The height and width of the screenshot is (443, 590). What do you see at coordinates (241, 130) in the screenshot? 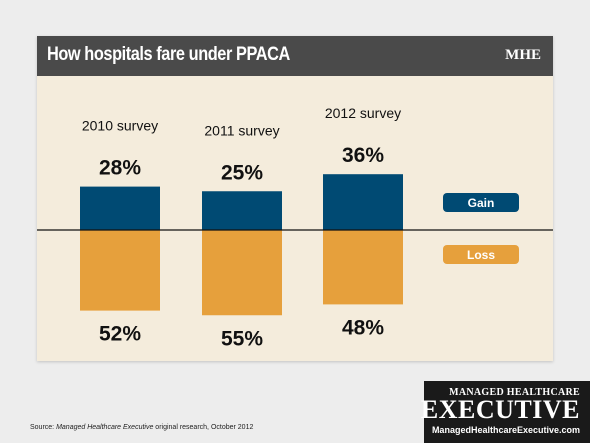
I see `category-label-2: 2011 survey` at bounding box center [241, 130].